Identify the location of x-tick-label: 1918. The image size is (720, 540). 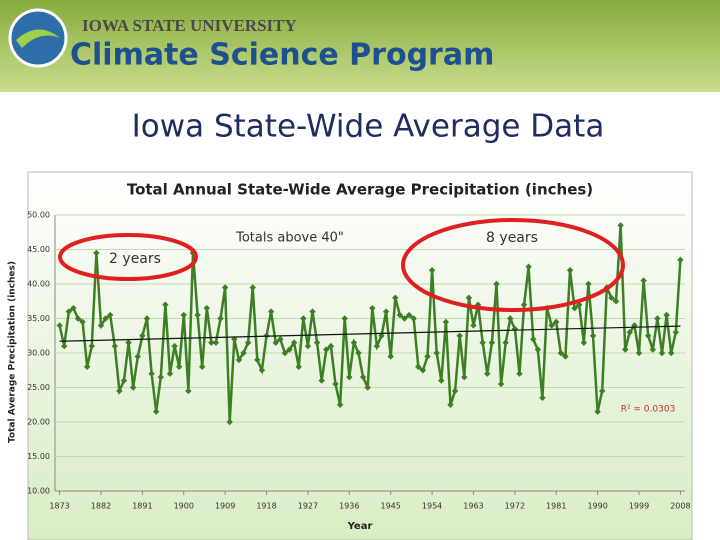
(266, 506).